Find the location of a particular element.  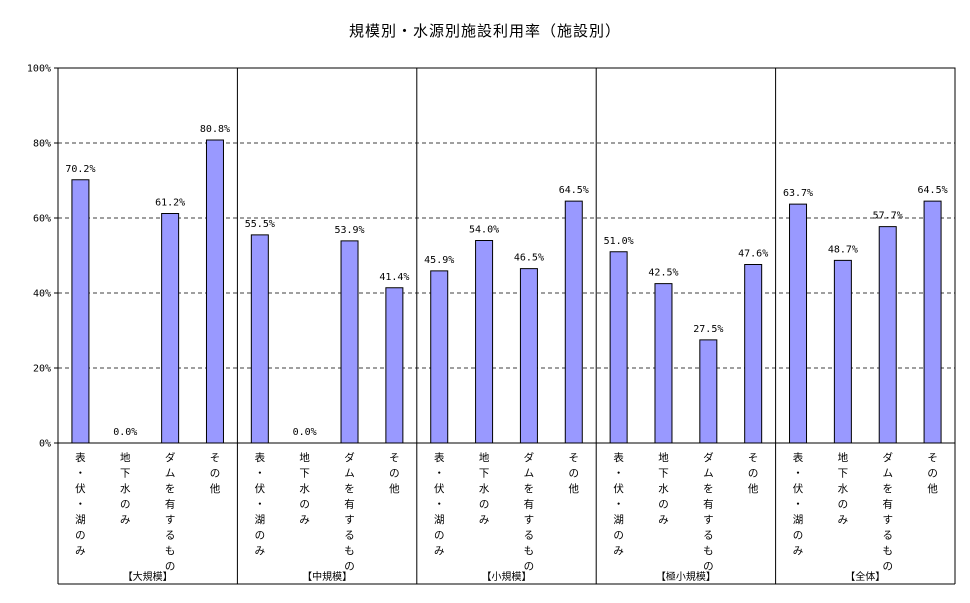

data-label: 47.6% is located at coordinates (753, 254).